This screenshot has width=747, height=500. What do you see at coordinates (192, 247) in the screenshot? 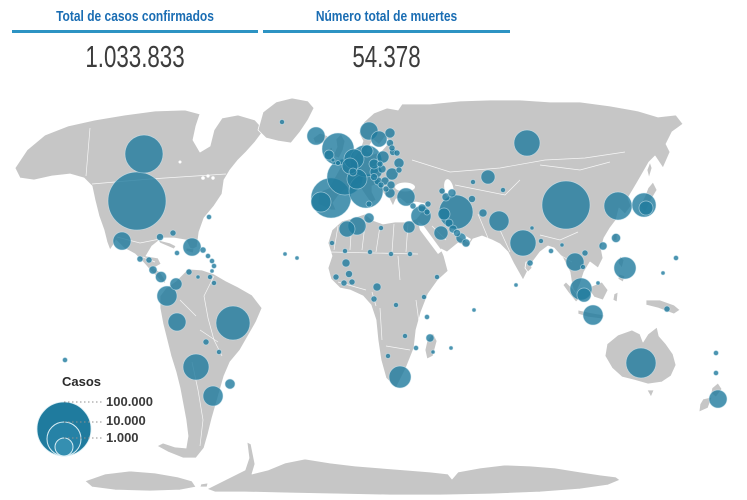
I see `bubble-dominican-republic` at bounding box center [192, 247].